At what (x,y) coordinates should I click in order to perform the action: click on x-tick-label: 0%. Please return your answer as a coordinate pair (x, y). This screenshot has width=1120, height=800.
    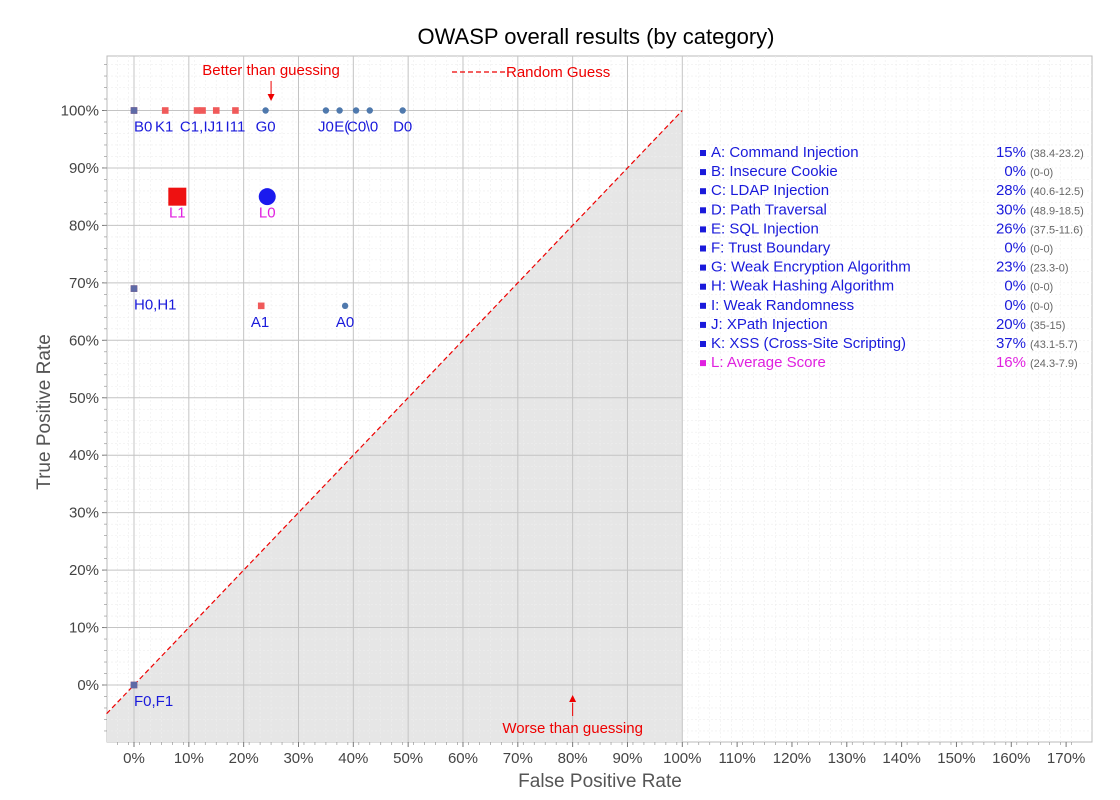
    Looking at the image, I should click on (134, 758).